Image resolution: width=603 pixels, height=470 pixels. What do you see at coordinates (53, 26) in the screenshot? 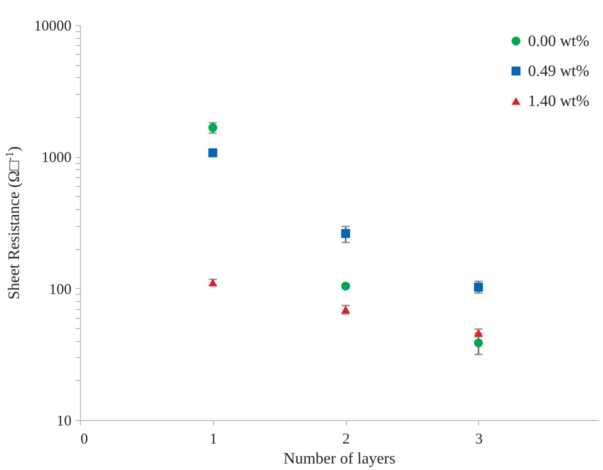
I see `y-tick-label: 10000` at bounding box center [53, 26].